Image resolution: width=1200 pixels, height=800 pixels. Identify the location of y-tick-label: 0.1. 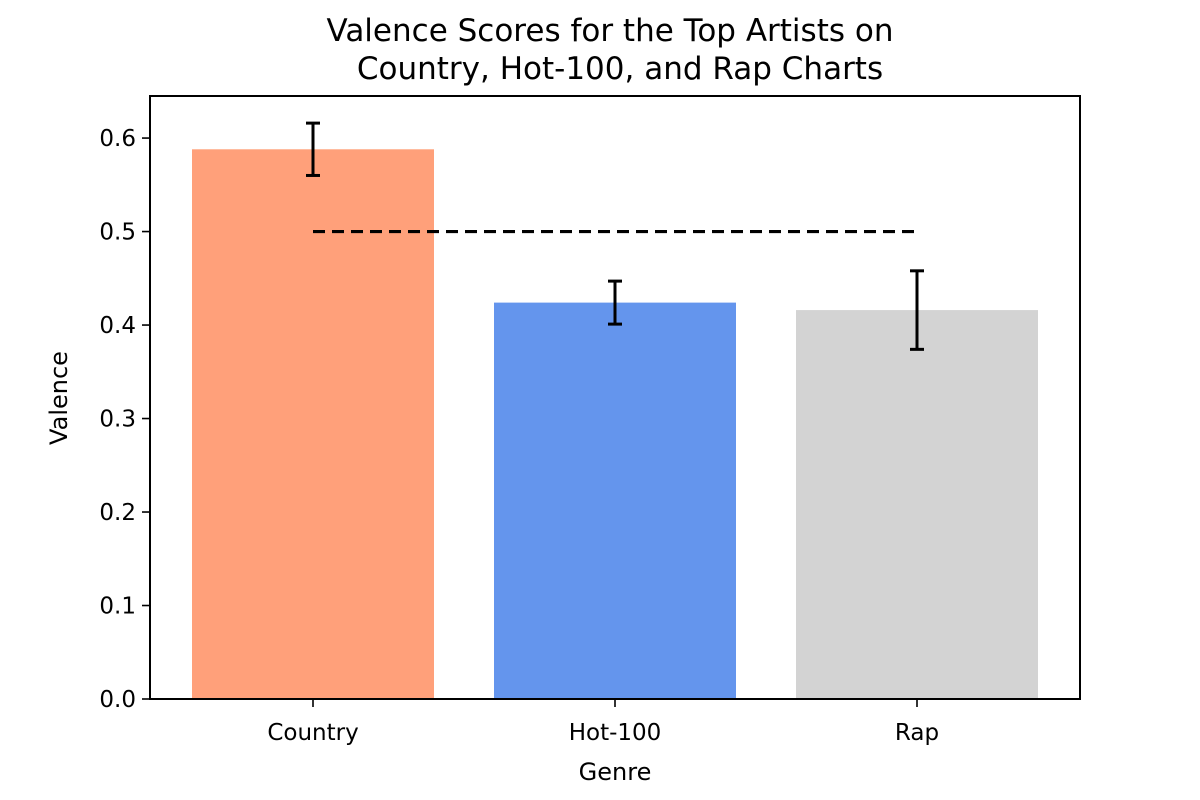
(117, 607).